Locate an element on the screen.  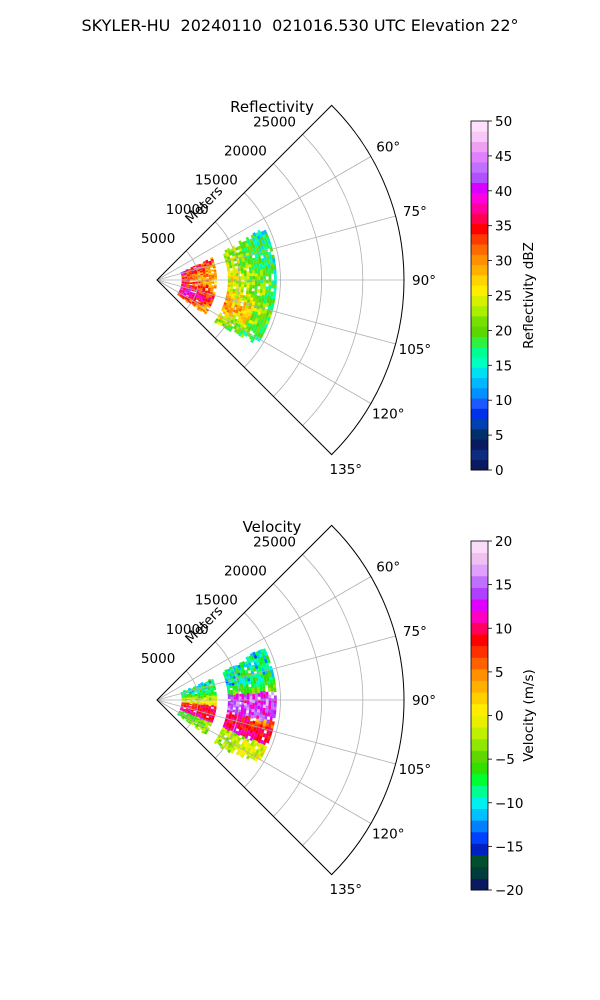
reflectivity-azimuth-spoke is located at coordinates (276, 248).